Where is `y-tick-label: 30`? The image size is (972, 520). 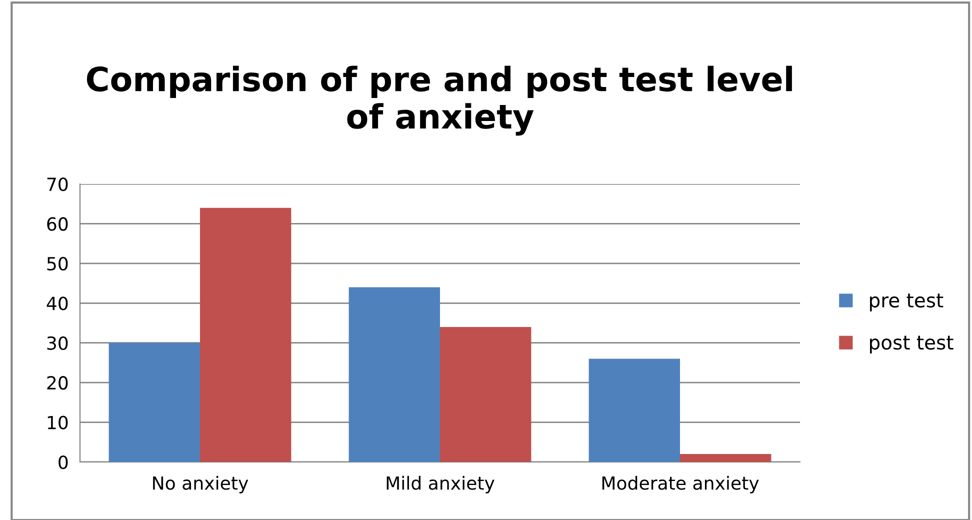
y-tick-label: 30 is located at coordinates (57, 343).